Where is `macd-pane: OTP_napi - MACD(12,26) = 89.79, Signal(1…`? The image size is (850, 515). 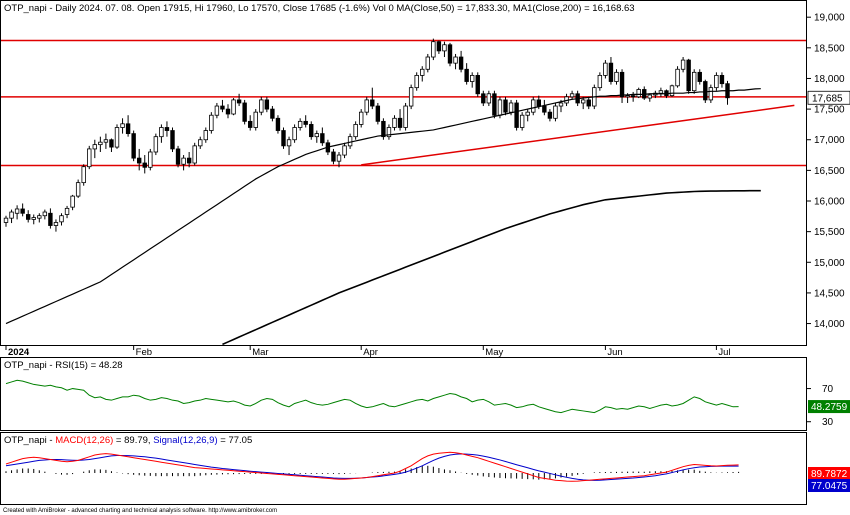
macd-pane: OTP_napi - MACD(12,26) = 89.79, Signal(1… is located at coordinates (425, 468).